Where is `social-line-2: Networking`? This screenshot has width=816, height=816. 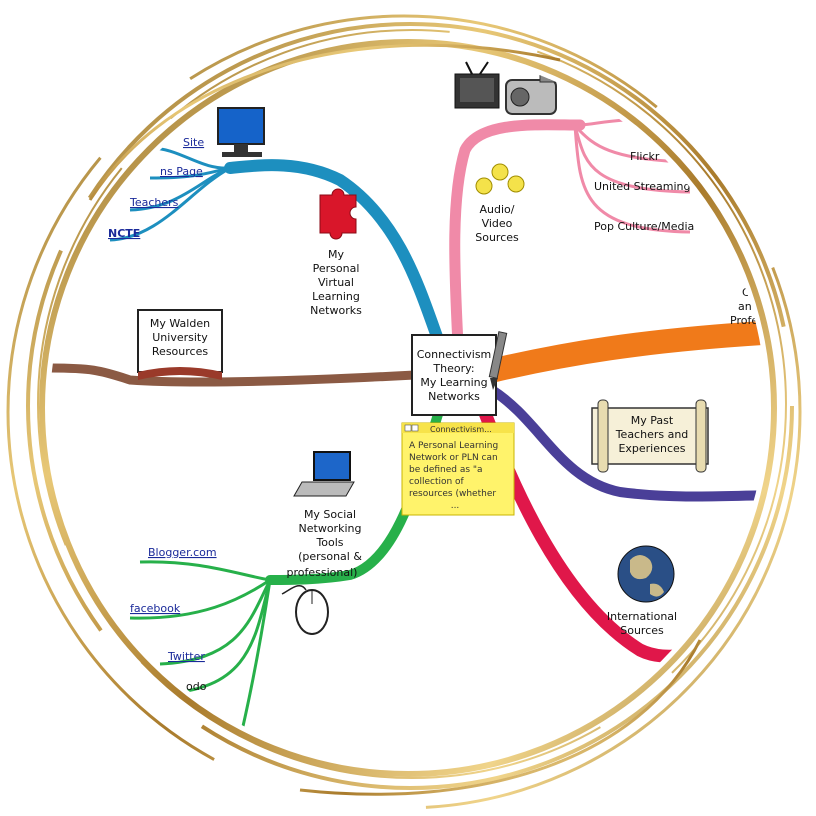
social-line-2: Networking is located at coordinates (330, 528).